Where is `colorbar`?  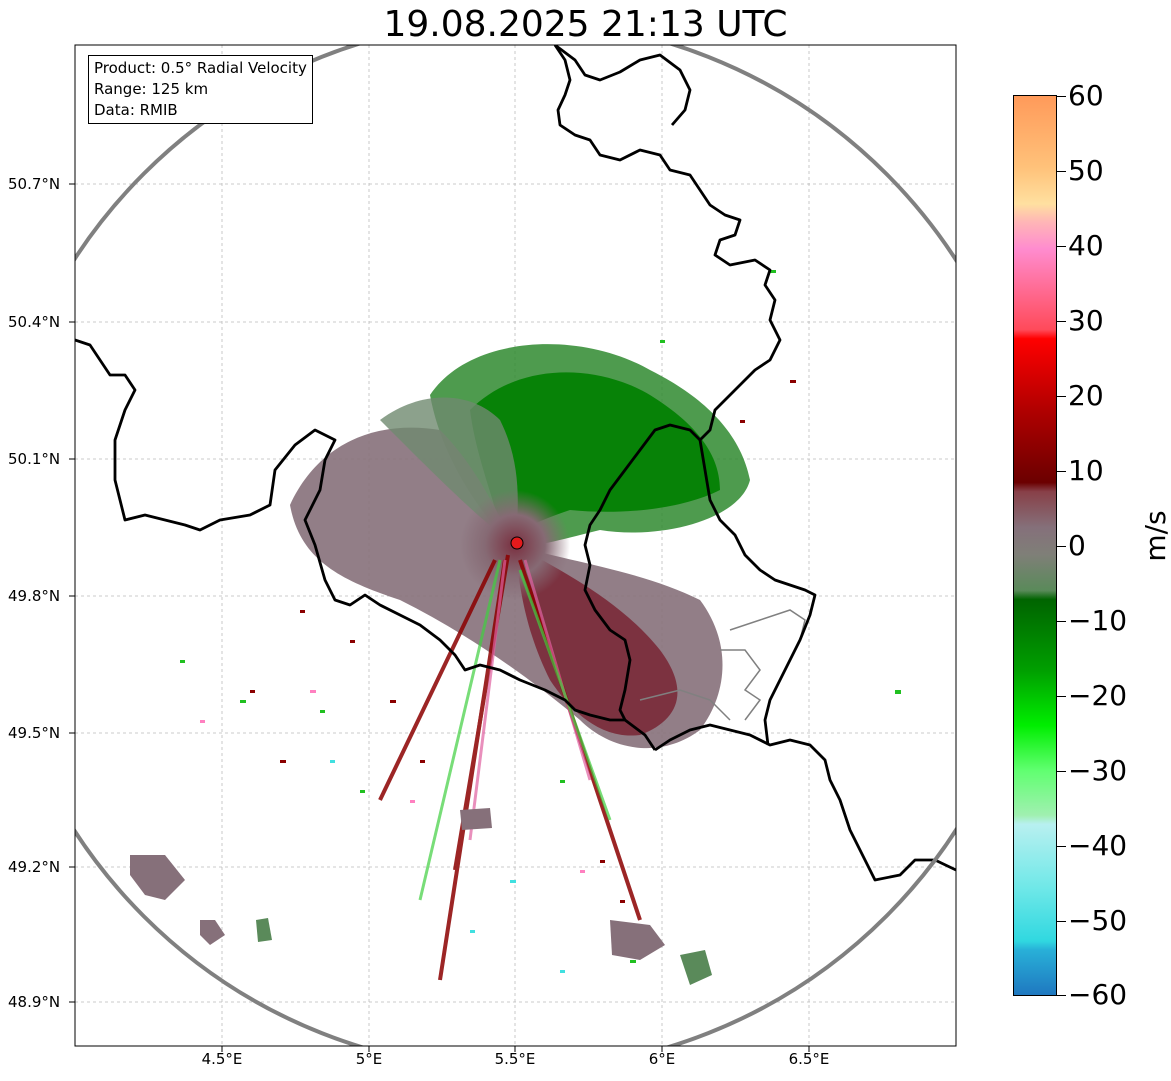
colorbar is located at coordinates (1035, 545).